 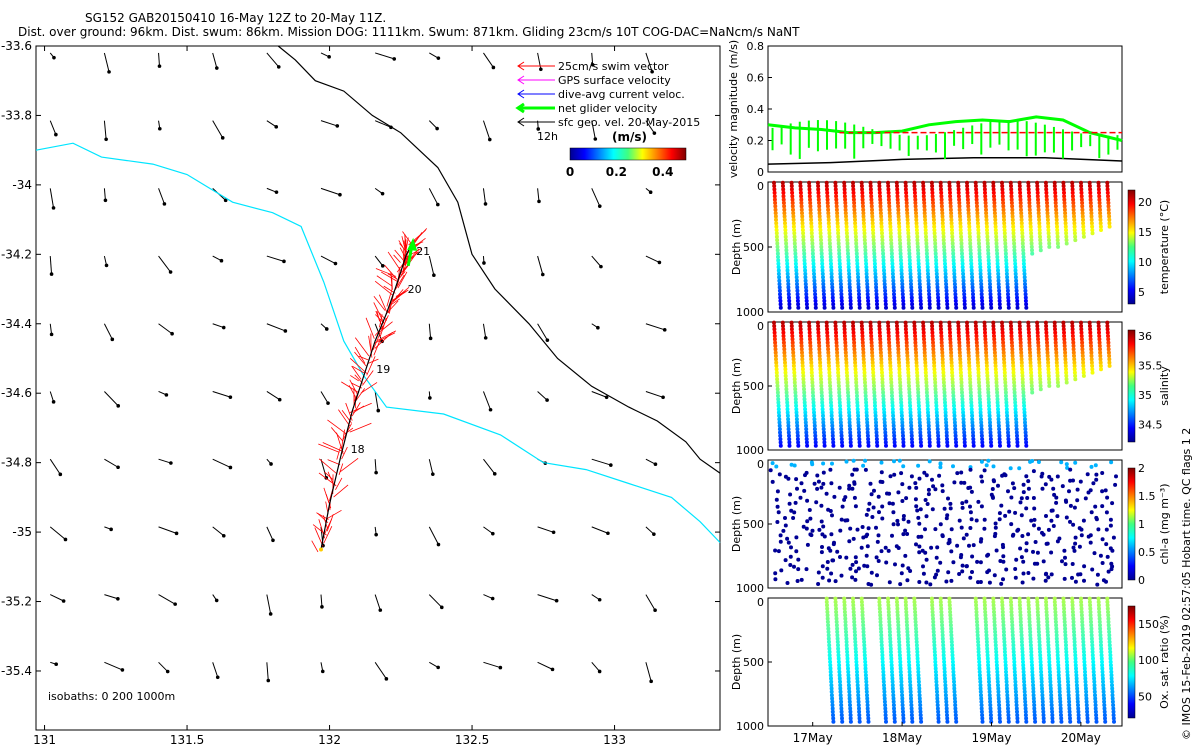 I want to click on salinity-section-y-tick-label: 500, so click(x=753, y=386).